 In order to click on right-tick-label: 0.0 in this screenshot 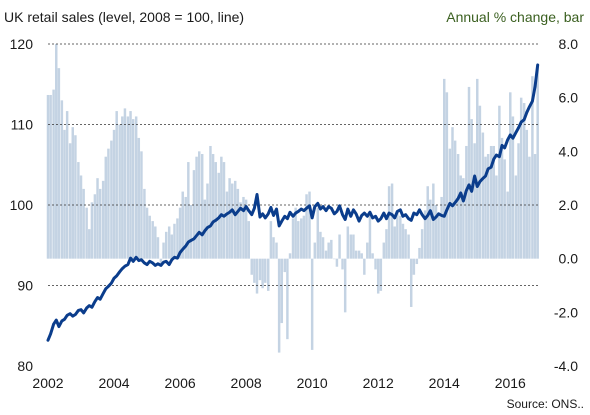, I will do `click(569, 259)`.